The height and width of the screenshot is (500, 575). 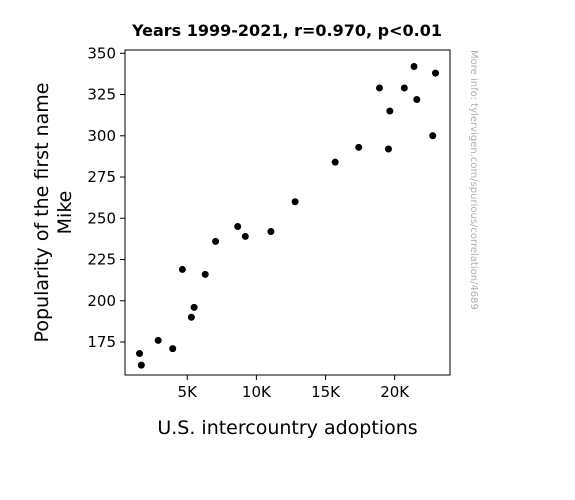 I want to click on y-tick-label: 275, so click(x=101, y=177).